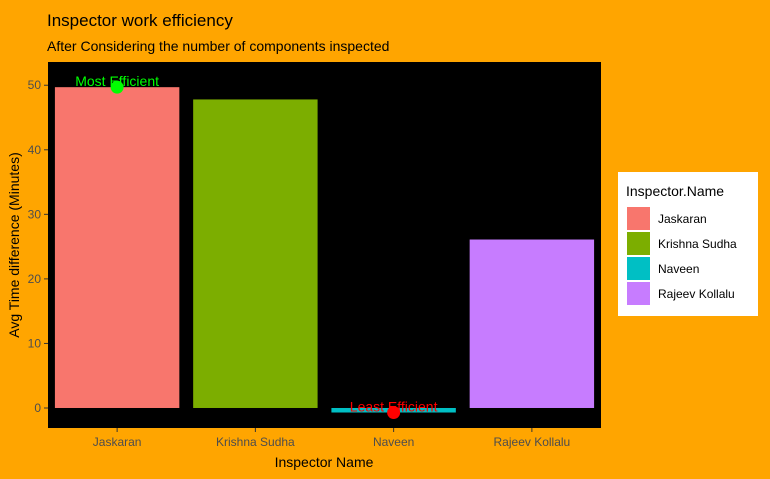 This screenshot has height=479, width=770. I want to click on legend-label-1: Krishna Sudha, so click(697, 244).